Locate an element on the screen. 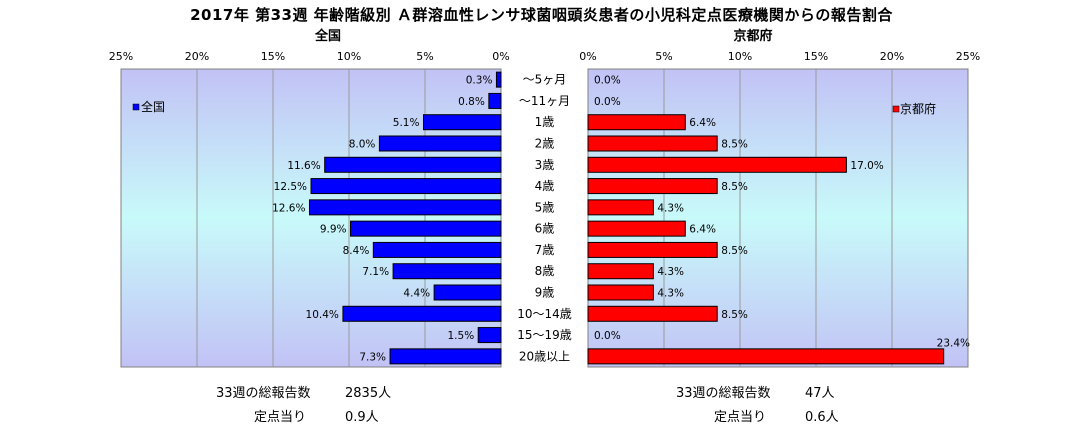  kyoto-tick-label: 0% is located at coordinates (587, 56).